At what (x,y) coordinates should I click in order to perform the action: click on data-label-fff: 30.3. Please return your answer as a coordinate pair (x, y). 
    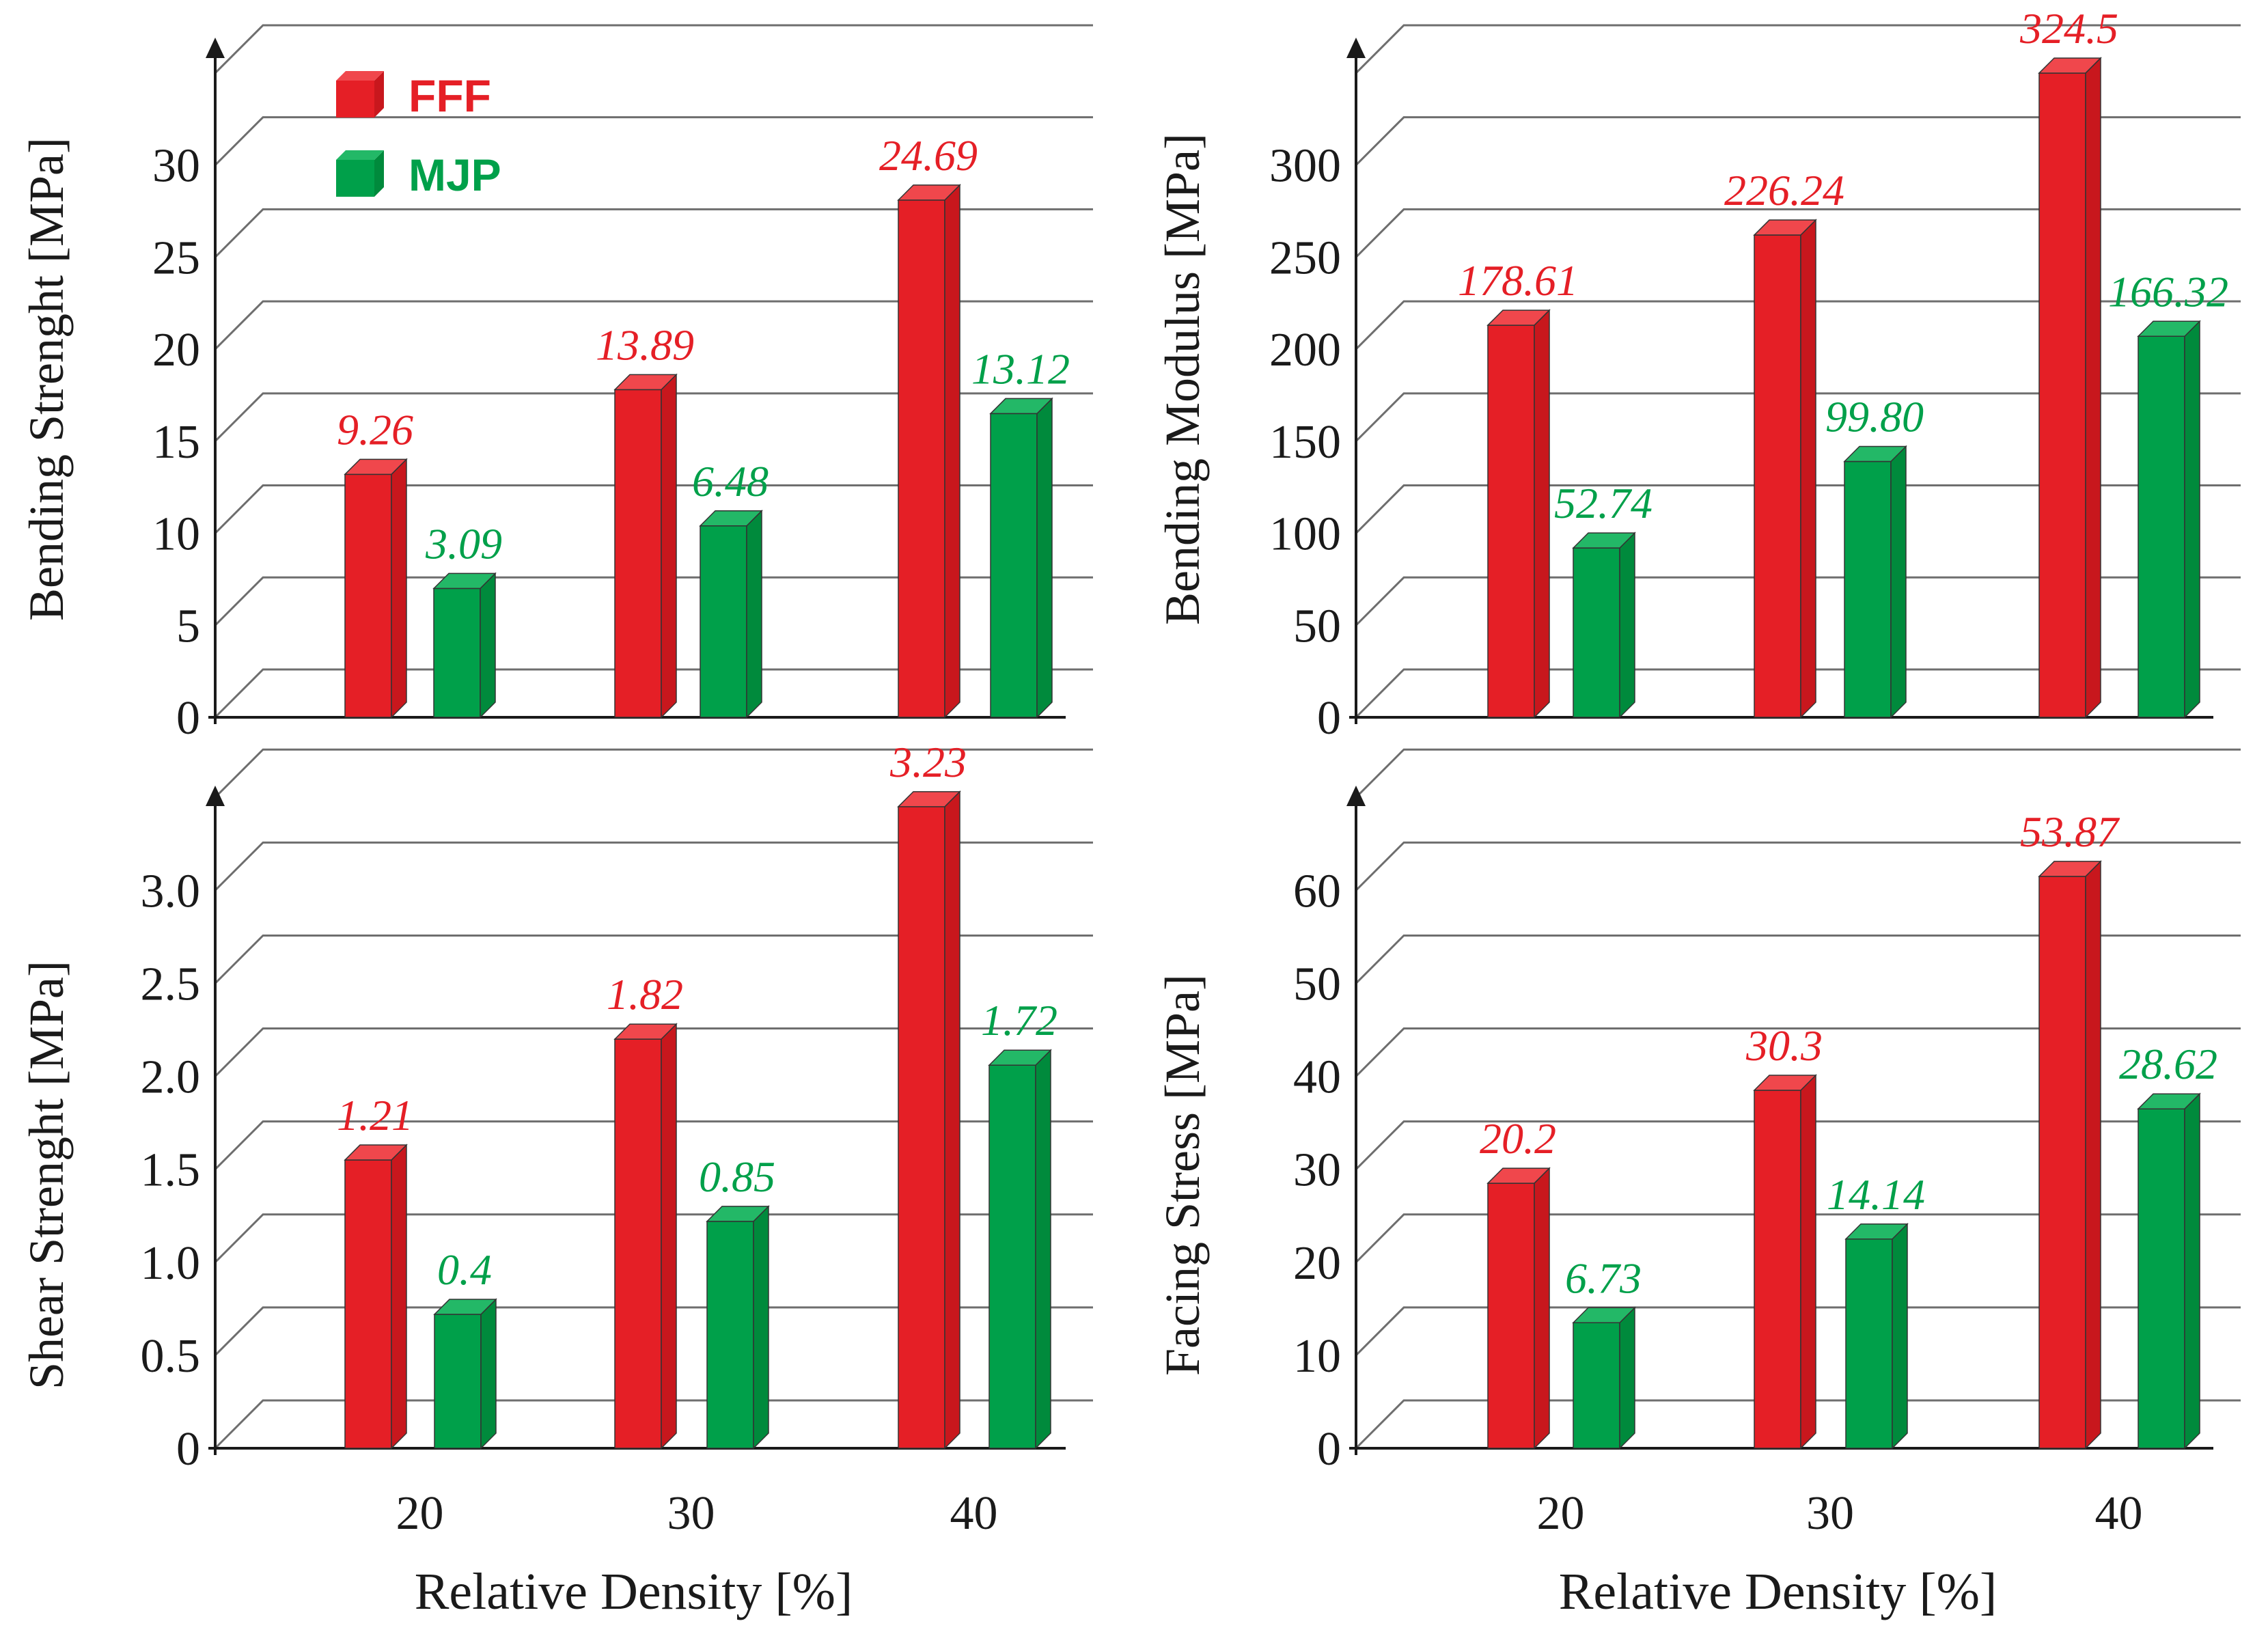
    Looking at the image, I should click on (1784, 1045).